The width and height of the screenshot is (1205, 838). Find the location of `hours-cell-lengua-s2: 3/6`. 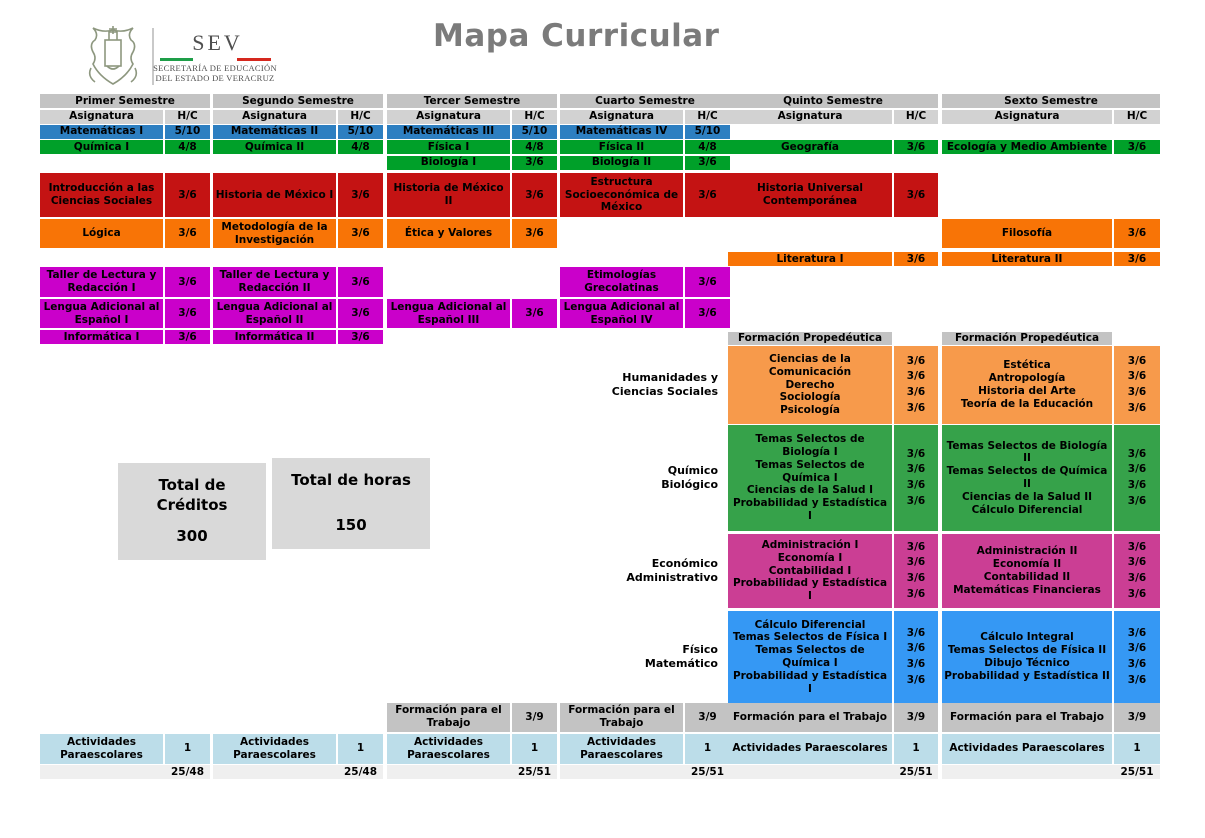

hours-cell-lengua-s2: 3/6 is located at coordinates (360, 313).